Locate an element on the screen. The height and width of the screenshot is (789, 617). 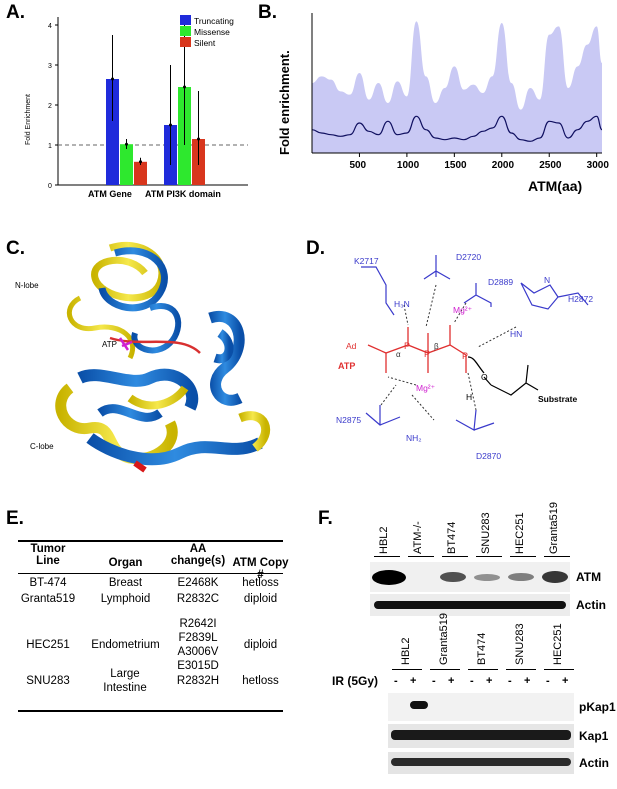
table-cell-organ: Breast is located at coordinates (125, 583).